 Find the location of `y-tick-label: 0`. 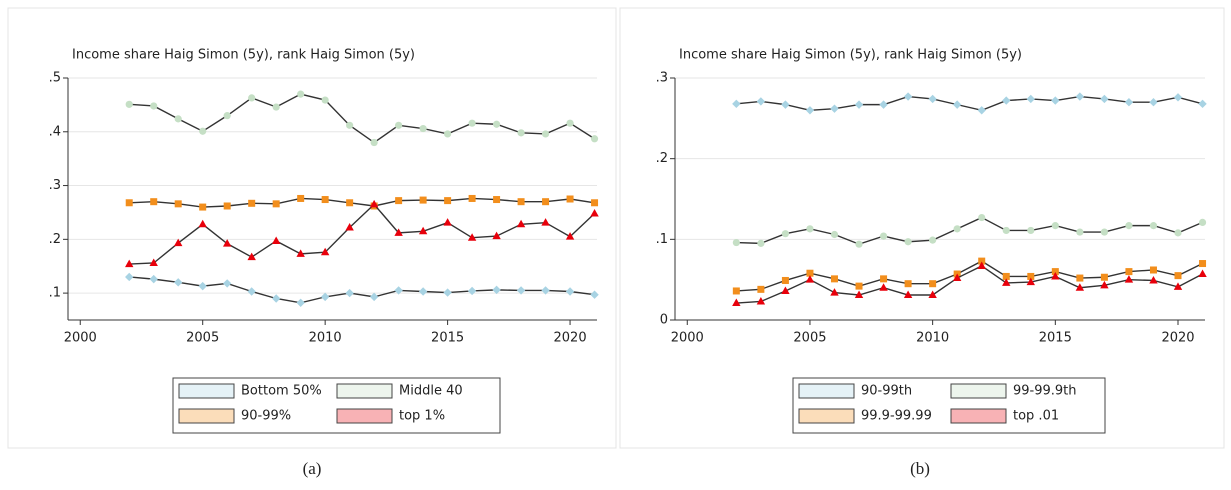

y-tick-label: 0 is located at coordinates (664, 320).